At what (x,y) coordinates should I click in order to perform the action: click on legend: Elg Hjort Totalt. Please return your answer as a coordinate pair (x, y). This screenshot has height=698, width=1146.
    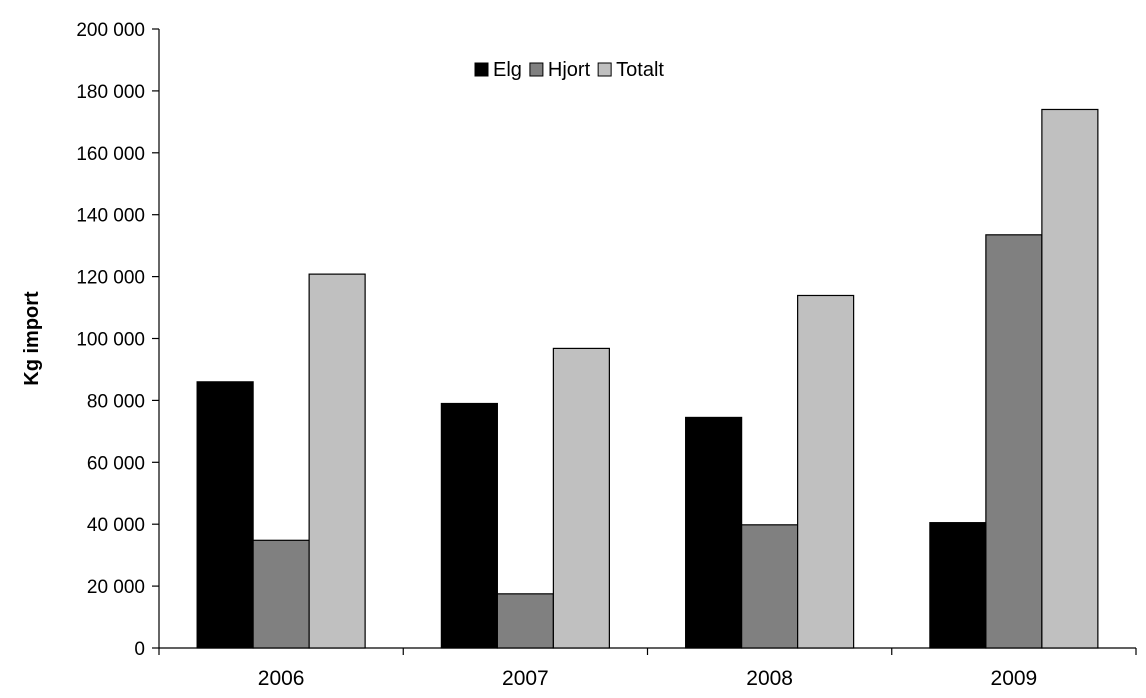
    Looking at the image, I should click on (569, 70).